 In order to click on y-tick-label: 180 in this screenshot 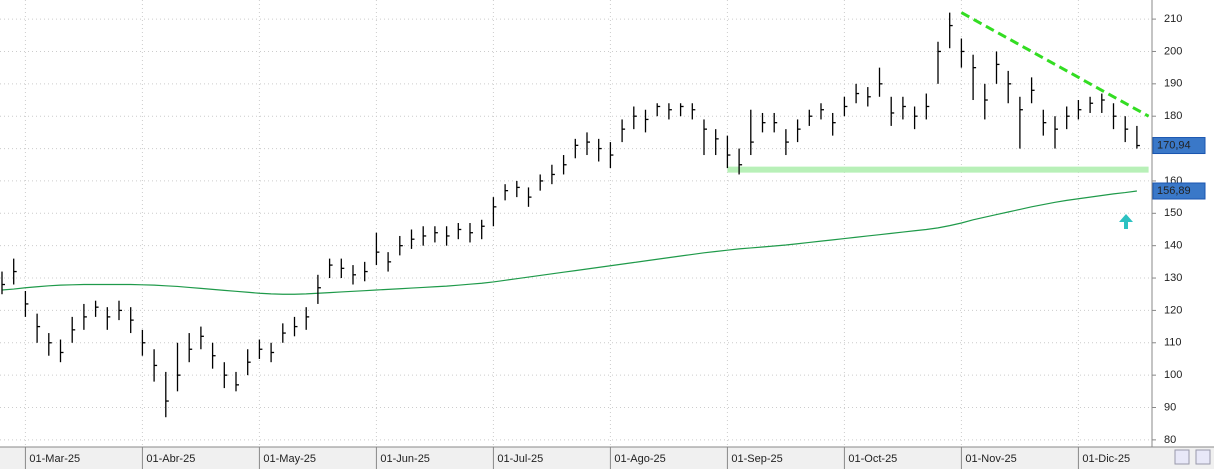, I will do `click(1173, 116)`.